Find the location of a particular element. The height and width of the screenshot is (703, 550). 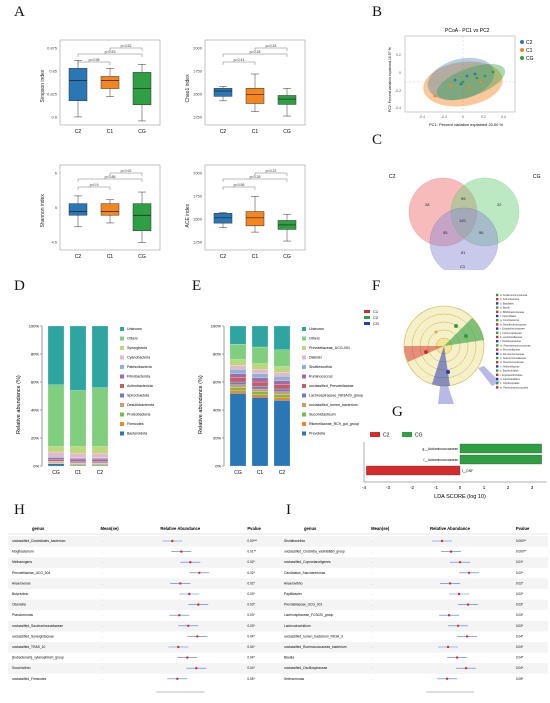

bar-segment-unknown is located at coordinates (282, 337).